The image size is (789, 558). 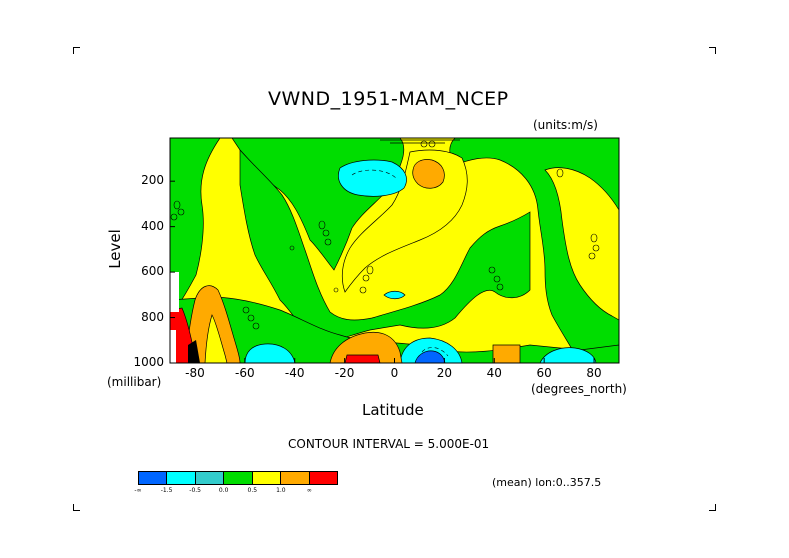 What do you see at coordinates (294, 373) in the screenshot?
I see `x-tick-label: -40` at bounding box center [294, 373].